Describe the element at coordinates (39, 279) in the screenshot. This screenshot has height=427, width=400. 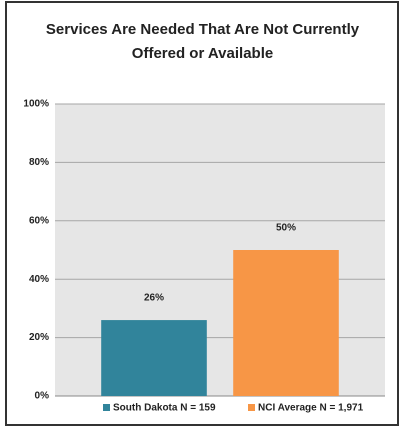
I see `y-tick-label: 40%` at that location.